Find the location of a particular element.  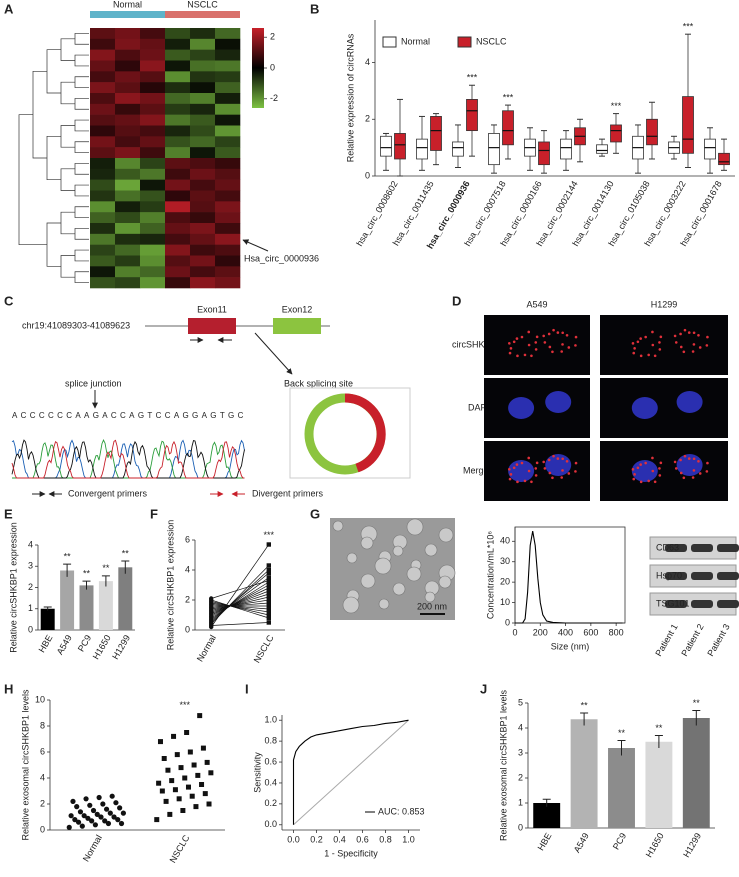

blot-label: CD63 is located at coordinates (667, 547).